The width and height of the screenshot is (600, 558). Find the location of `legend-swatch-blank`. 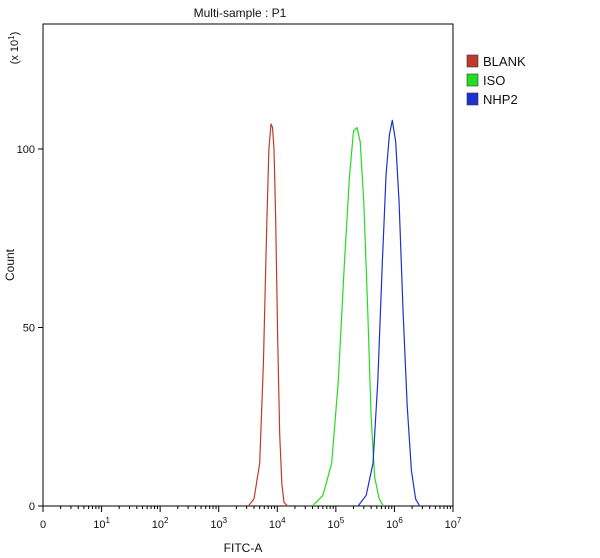

legend-swatch-blank is located at coordinates (472, 61).